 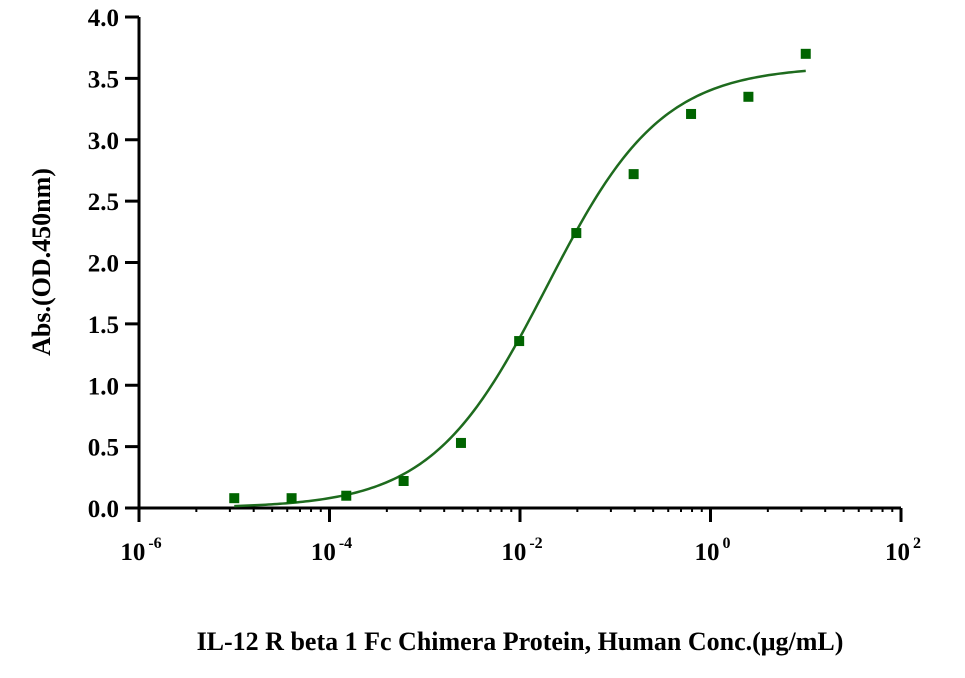 What do you see at coordinates (103, 141) in the screenshot?
I see `y-tick-label: 3.0` at bounding box center [103, 141].